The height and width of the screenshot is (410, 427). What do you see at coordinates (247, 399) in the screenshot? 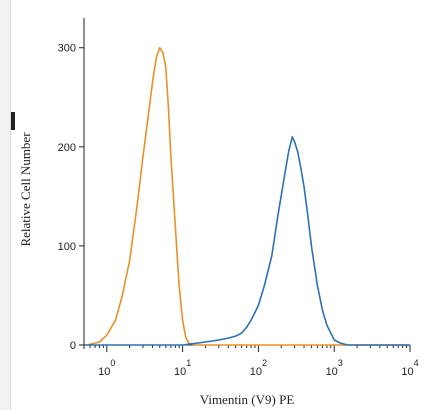
I see `x-axis-title: Vimentin (V9) PE` at bounding box center [247, 399].